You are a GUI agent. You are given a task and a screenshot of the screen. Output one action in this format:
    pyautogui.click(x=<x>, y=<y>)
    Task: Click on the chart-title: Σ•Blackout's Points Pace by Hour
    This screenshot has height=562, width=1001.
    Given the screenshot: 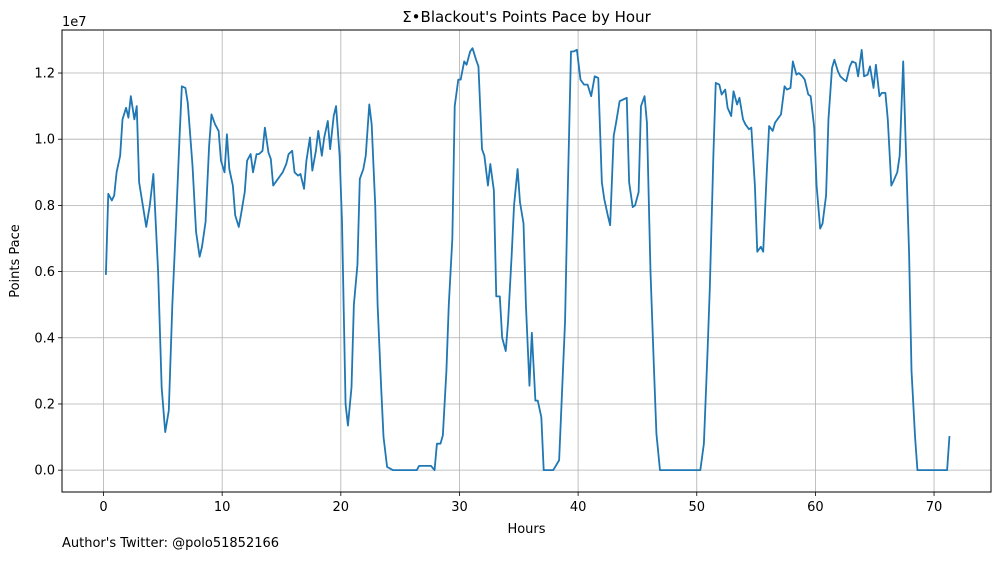 What is the action you would take?
    pyautogui.click(x=526, y=17)
    